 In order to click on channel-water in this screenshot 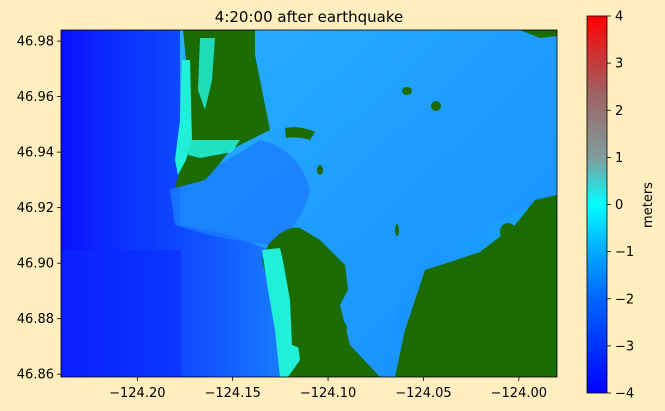, I will do `click(240, 192)`.